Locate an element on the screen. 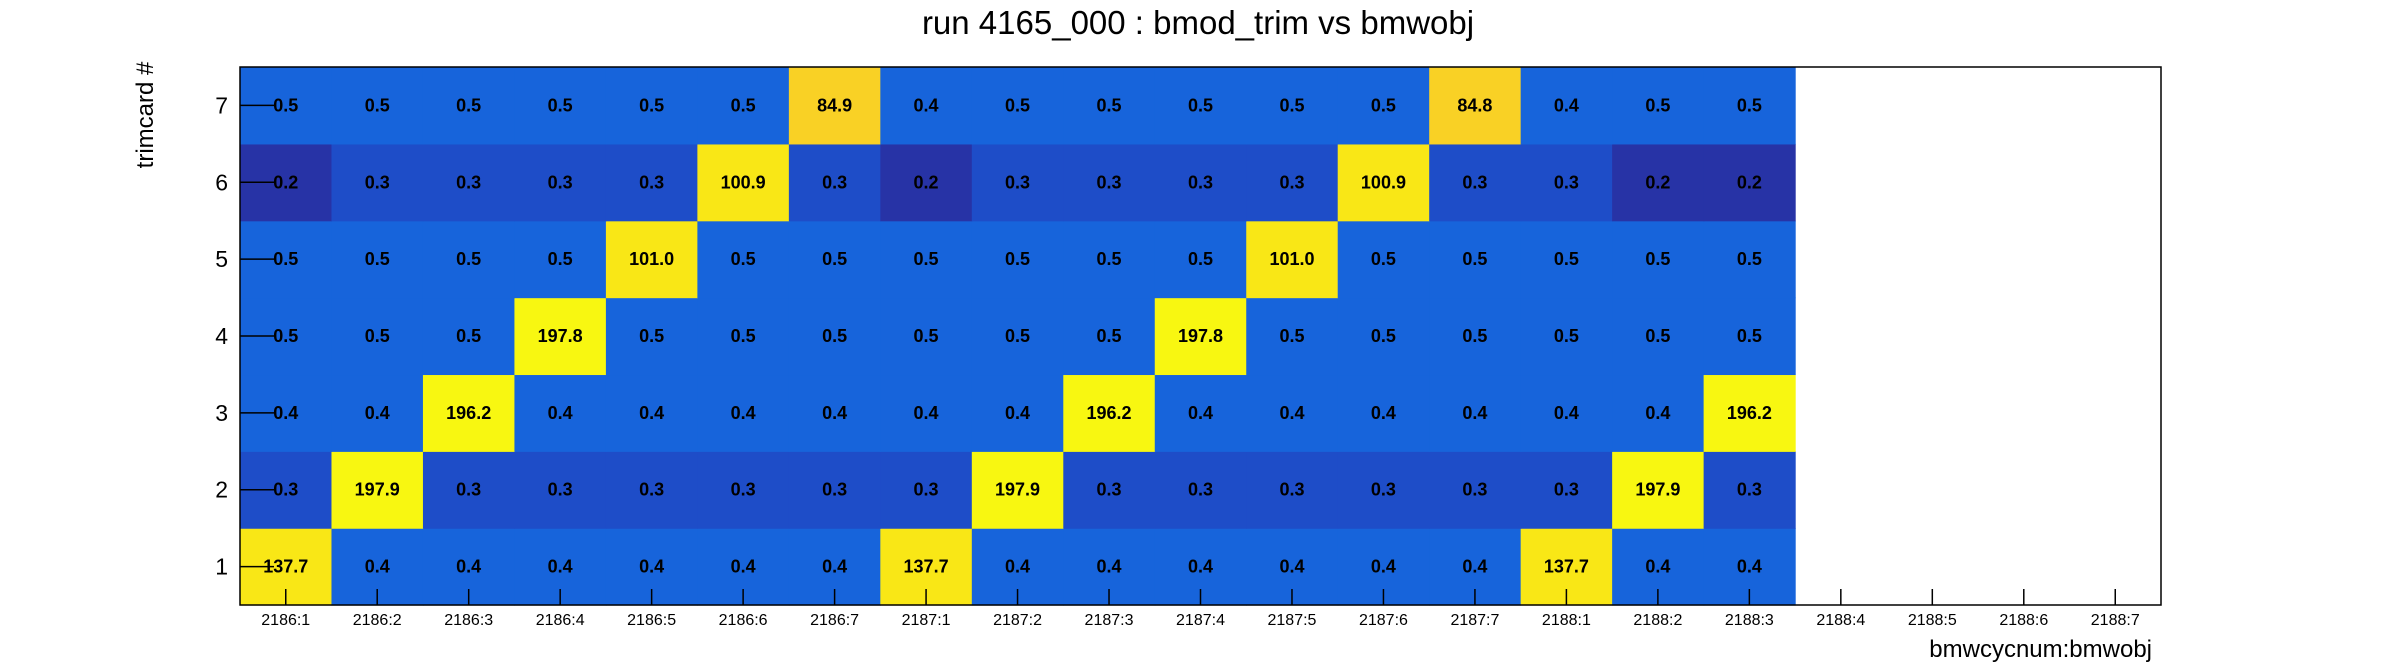 Image resolution: width=2396 pixels, height=672 pixels. x-tick-label: 2187:2 is located at coordinates (1017, 620).